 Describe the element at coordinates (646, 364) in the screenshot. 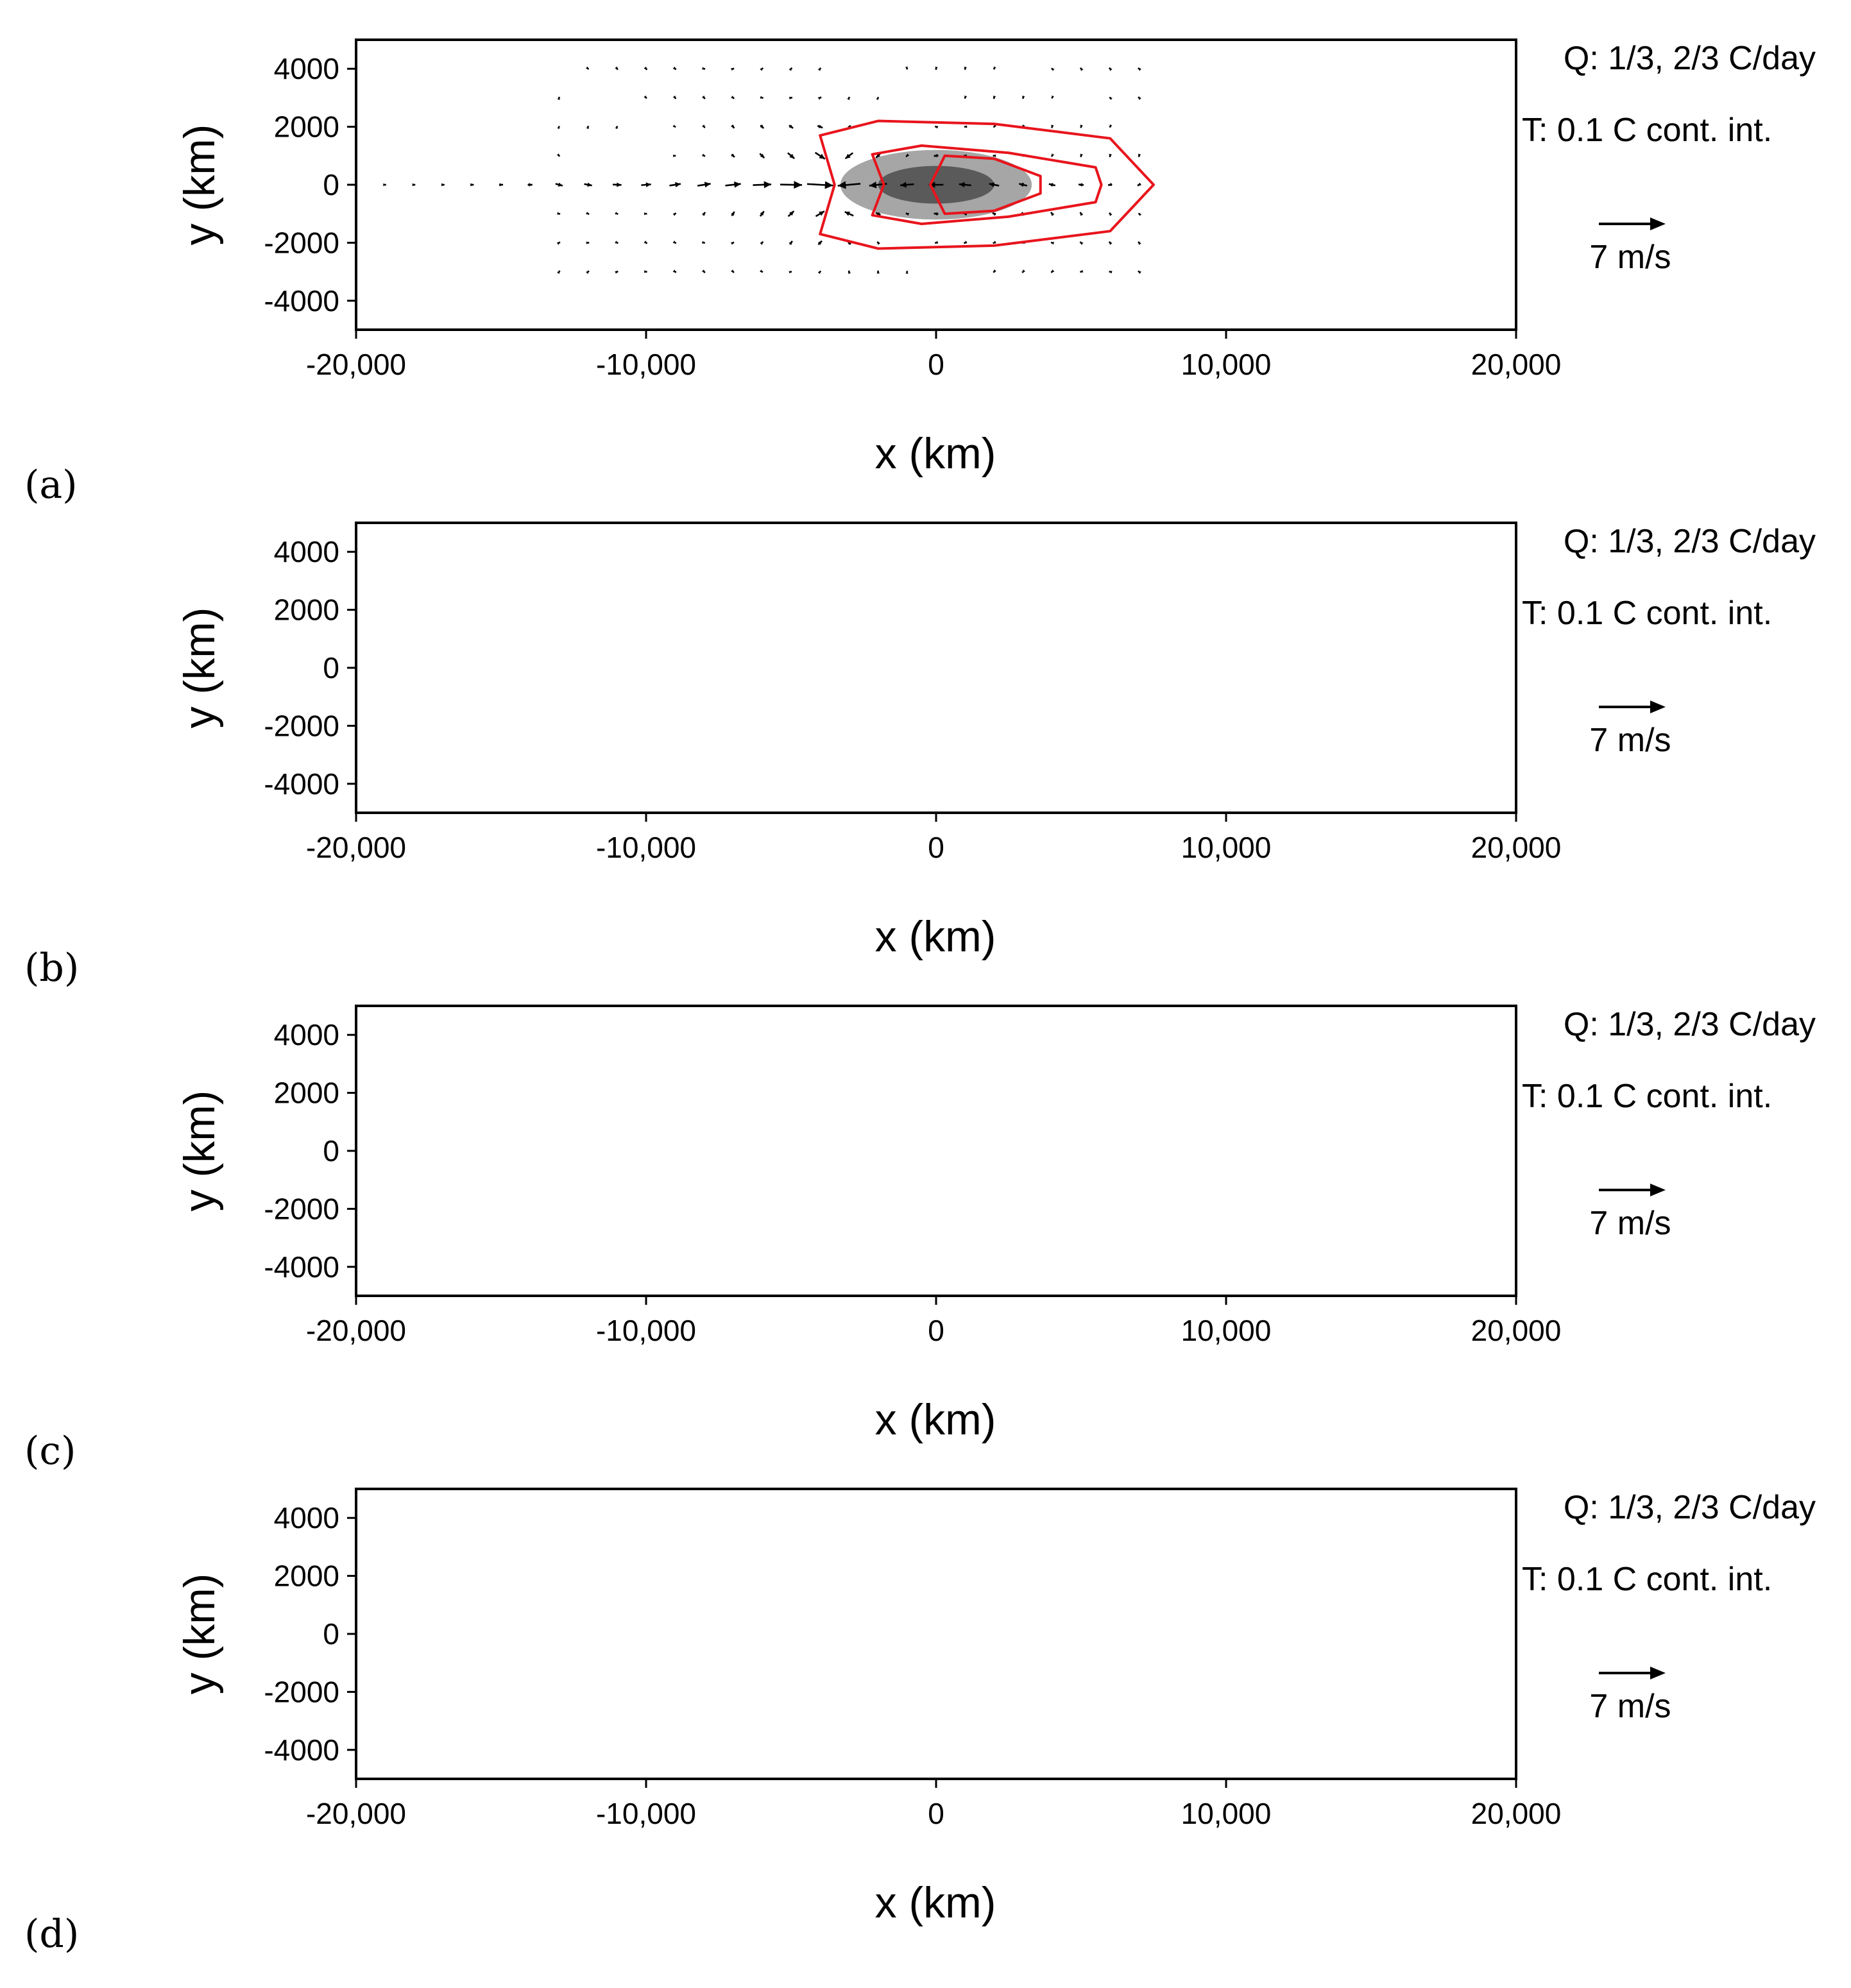

I see `x-tick-label: -10,000` at that location.